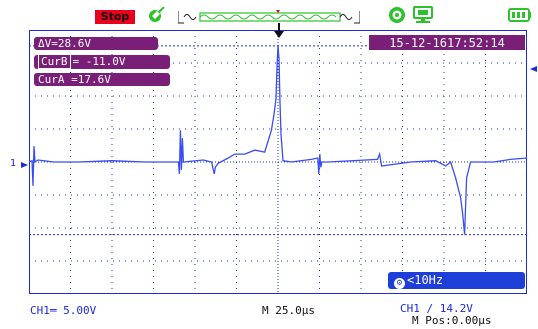  Describe the element at coordinates (399, 283) in the screenshot. I see `frequency-counter-icon: ⚙` at that location.